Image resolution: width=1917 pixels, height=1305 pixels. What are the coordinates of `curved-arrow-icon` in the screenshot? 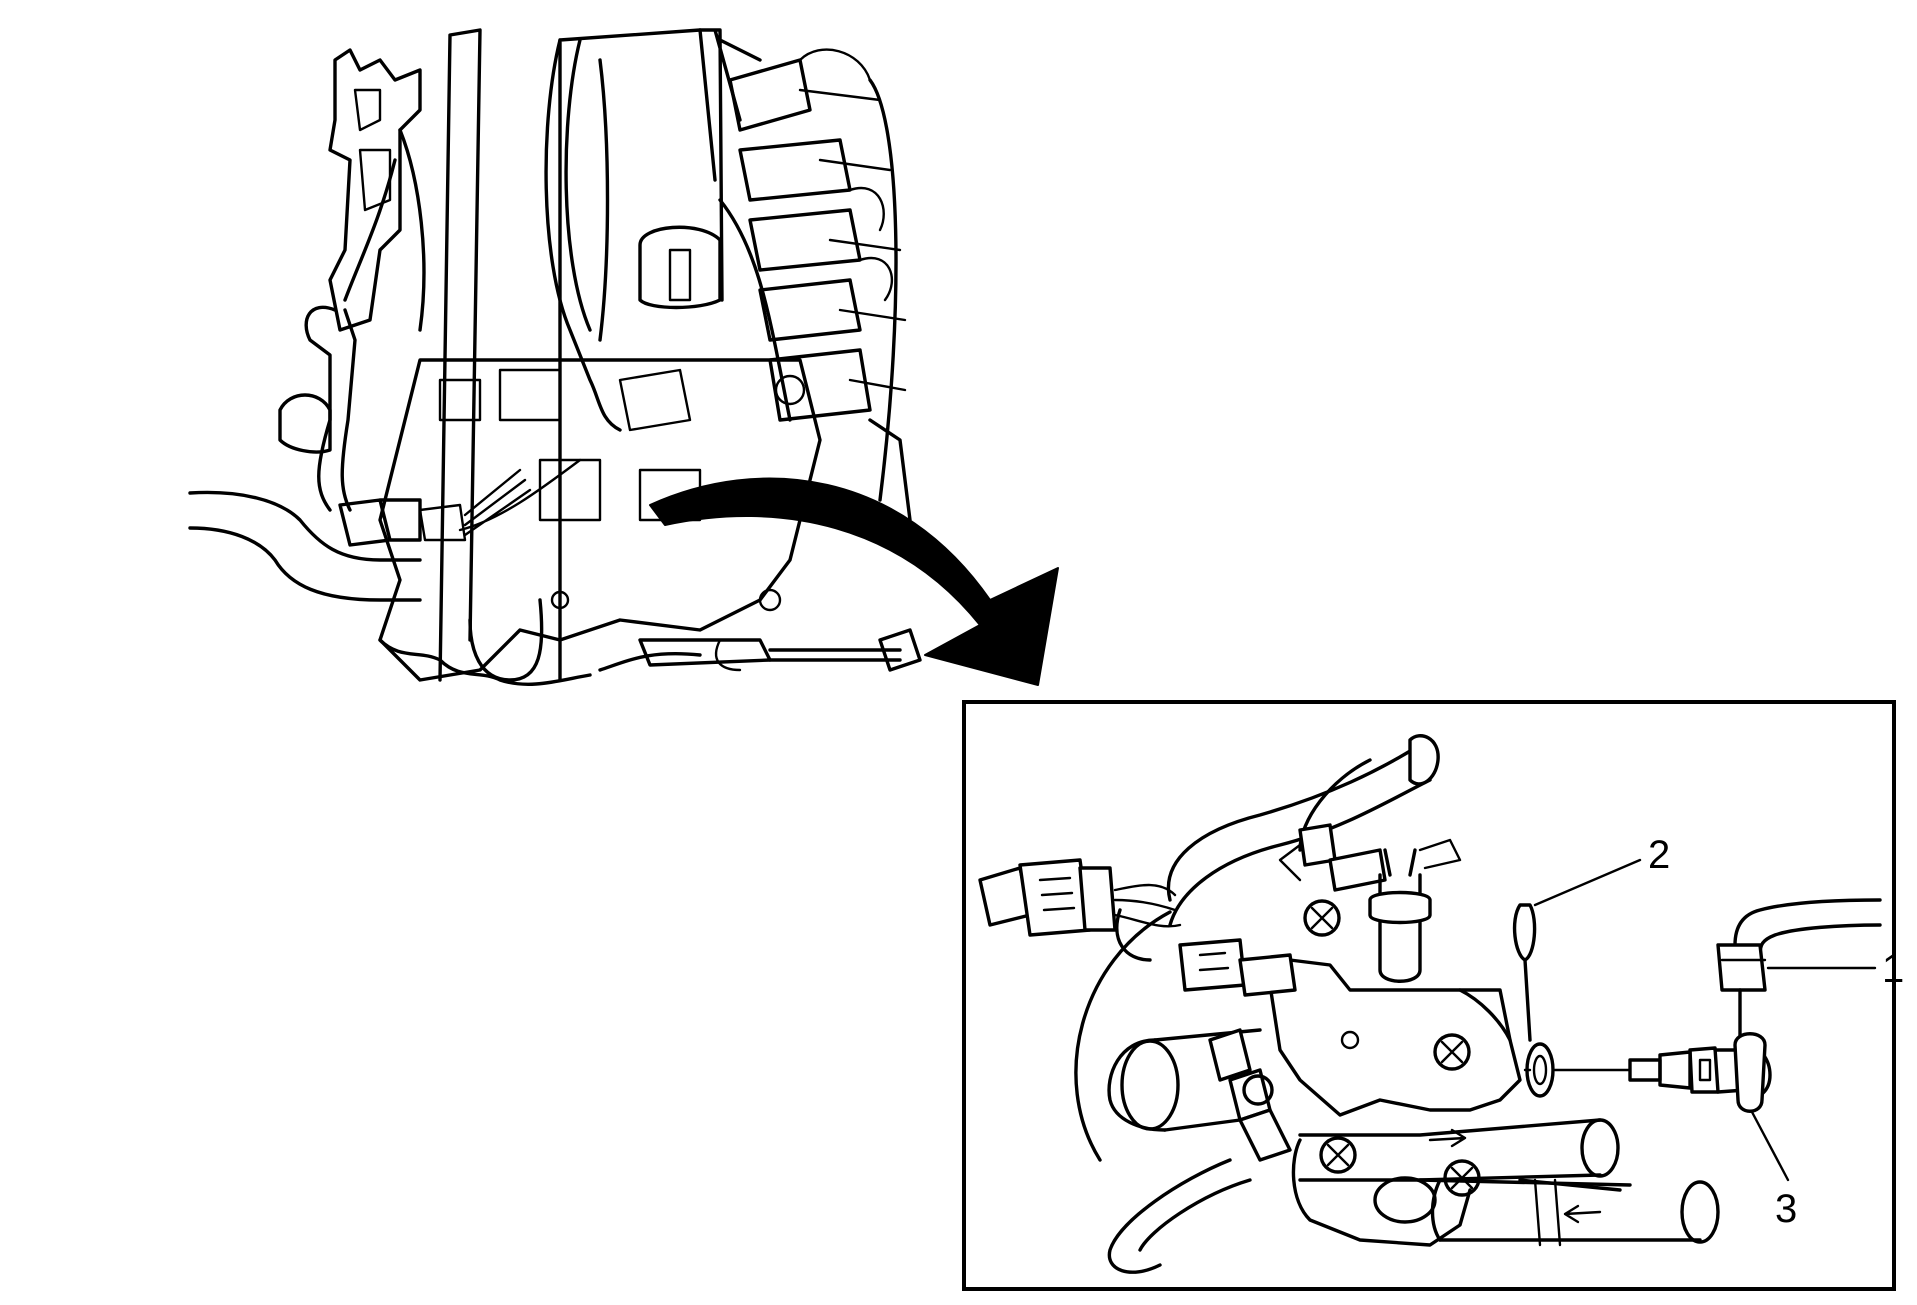 It's located at (854, 581).